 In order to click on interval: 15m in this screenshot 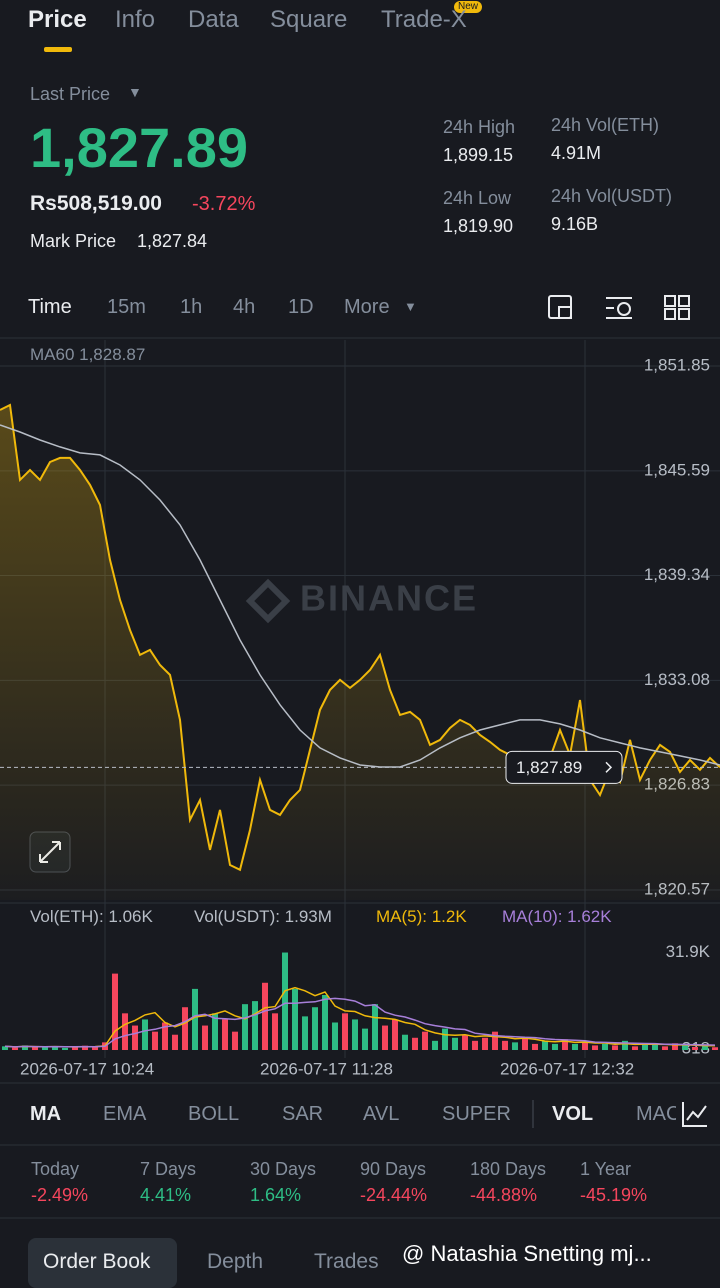, I will do `click(126, 307)`.